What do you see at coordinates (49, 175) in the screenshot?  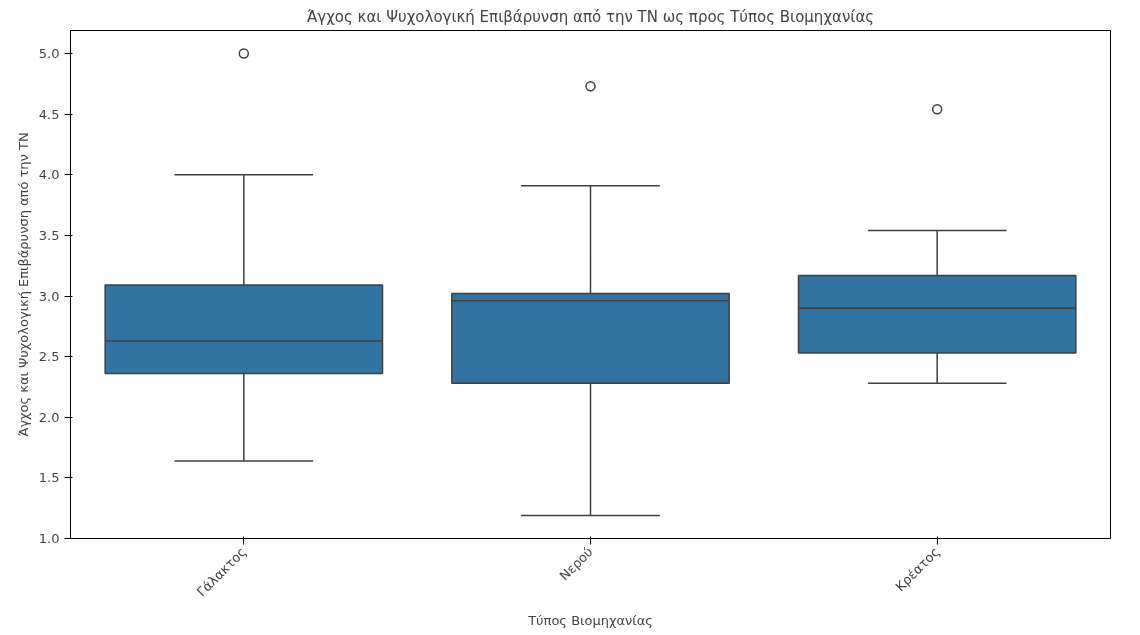 I see `y-tick-label: 4.0` at bounding box center [49, 175].